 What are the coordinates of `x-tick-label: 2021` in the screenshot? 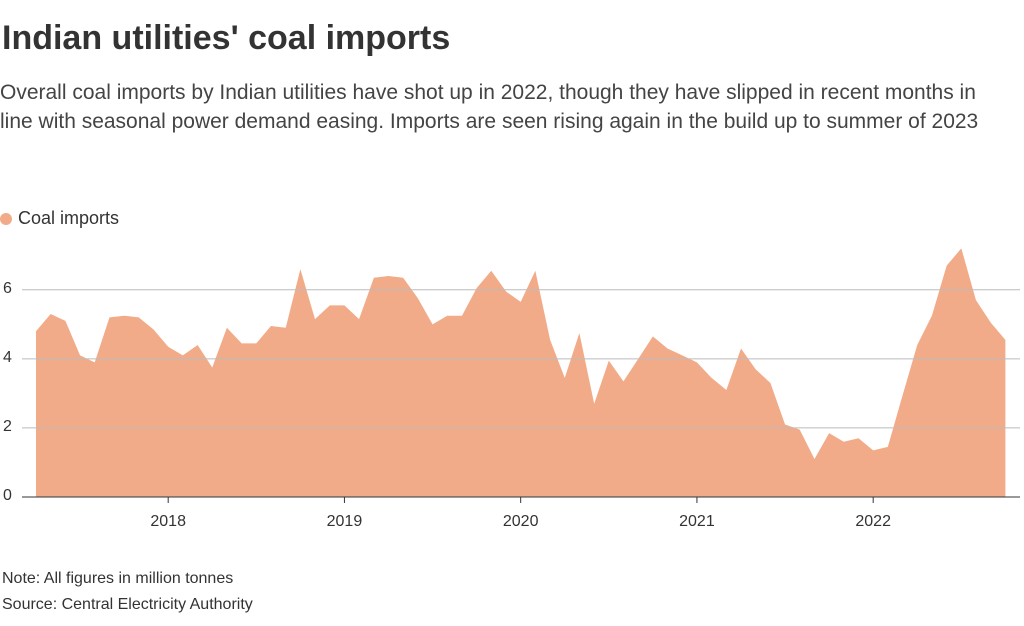 It's located at (697, 521).